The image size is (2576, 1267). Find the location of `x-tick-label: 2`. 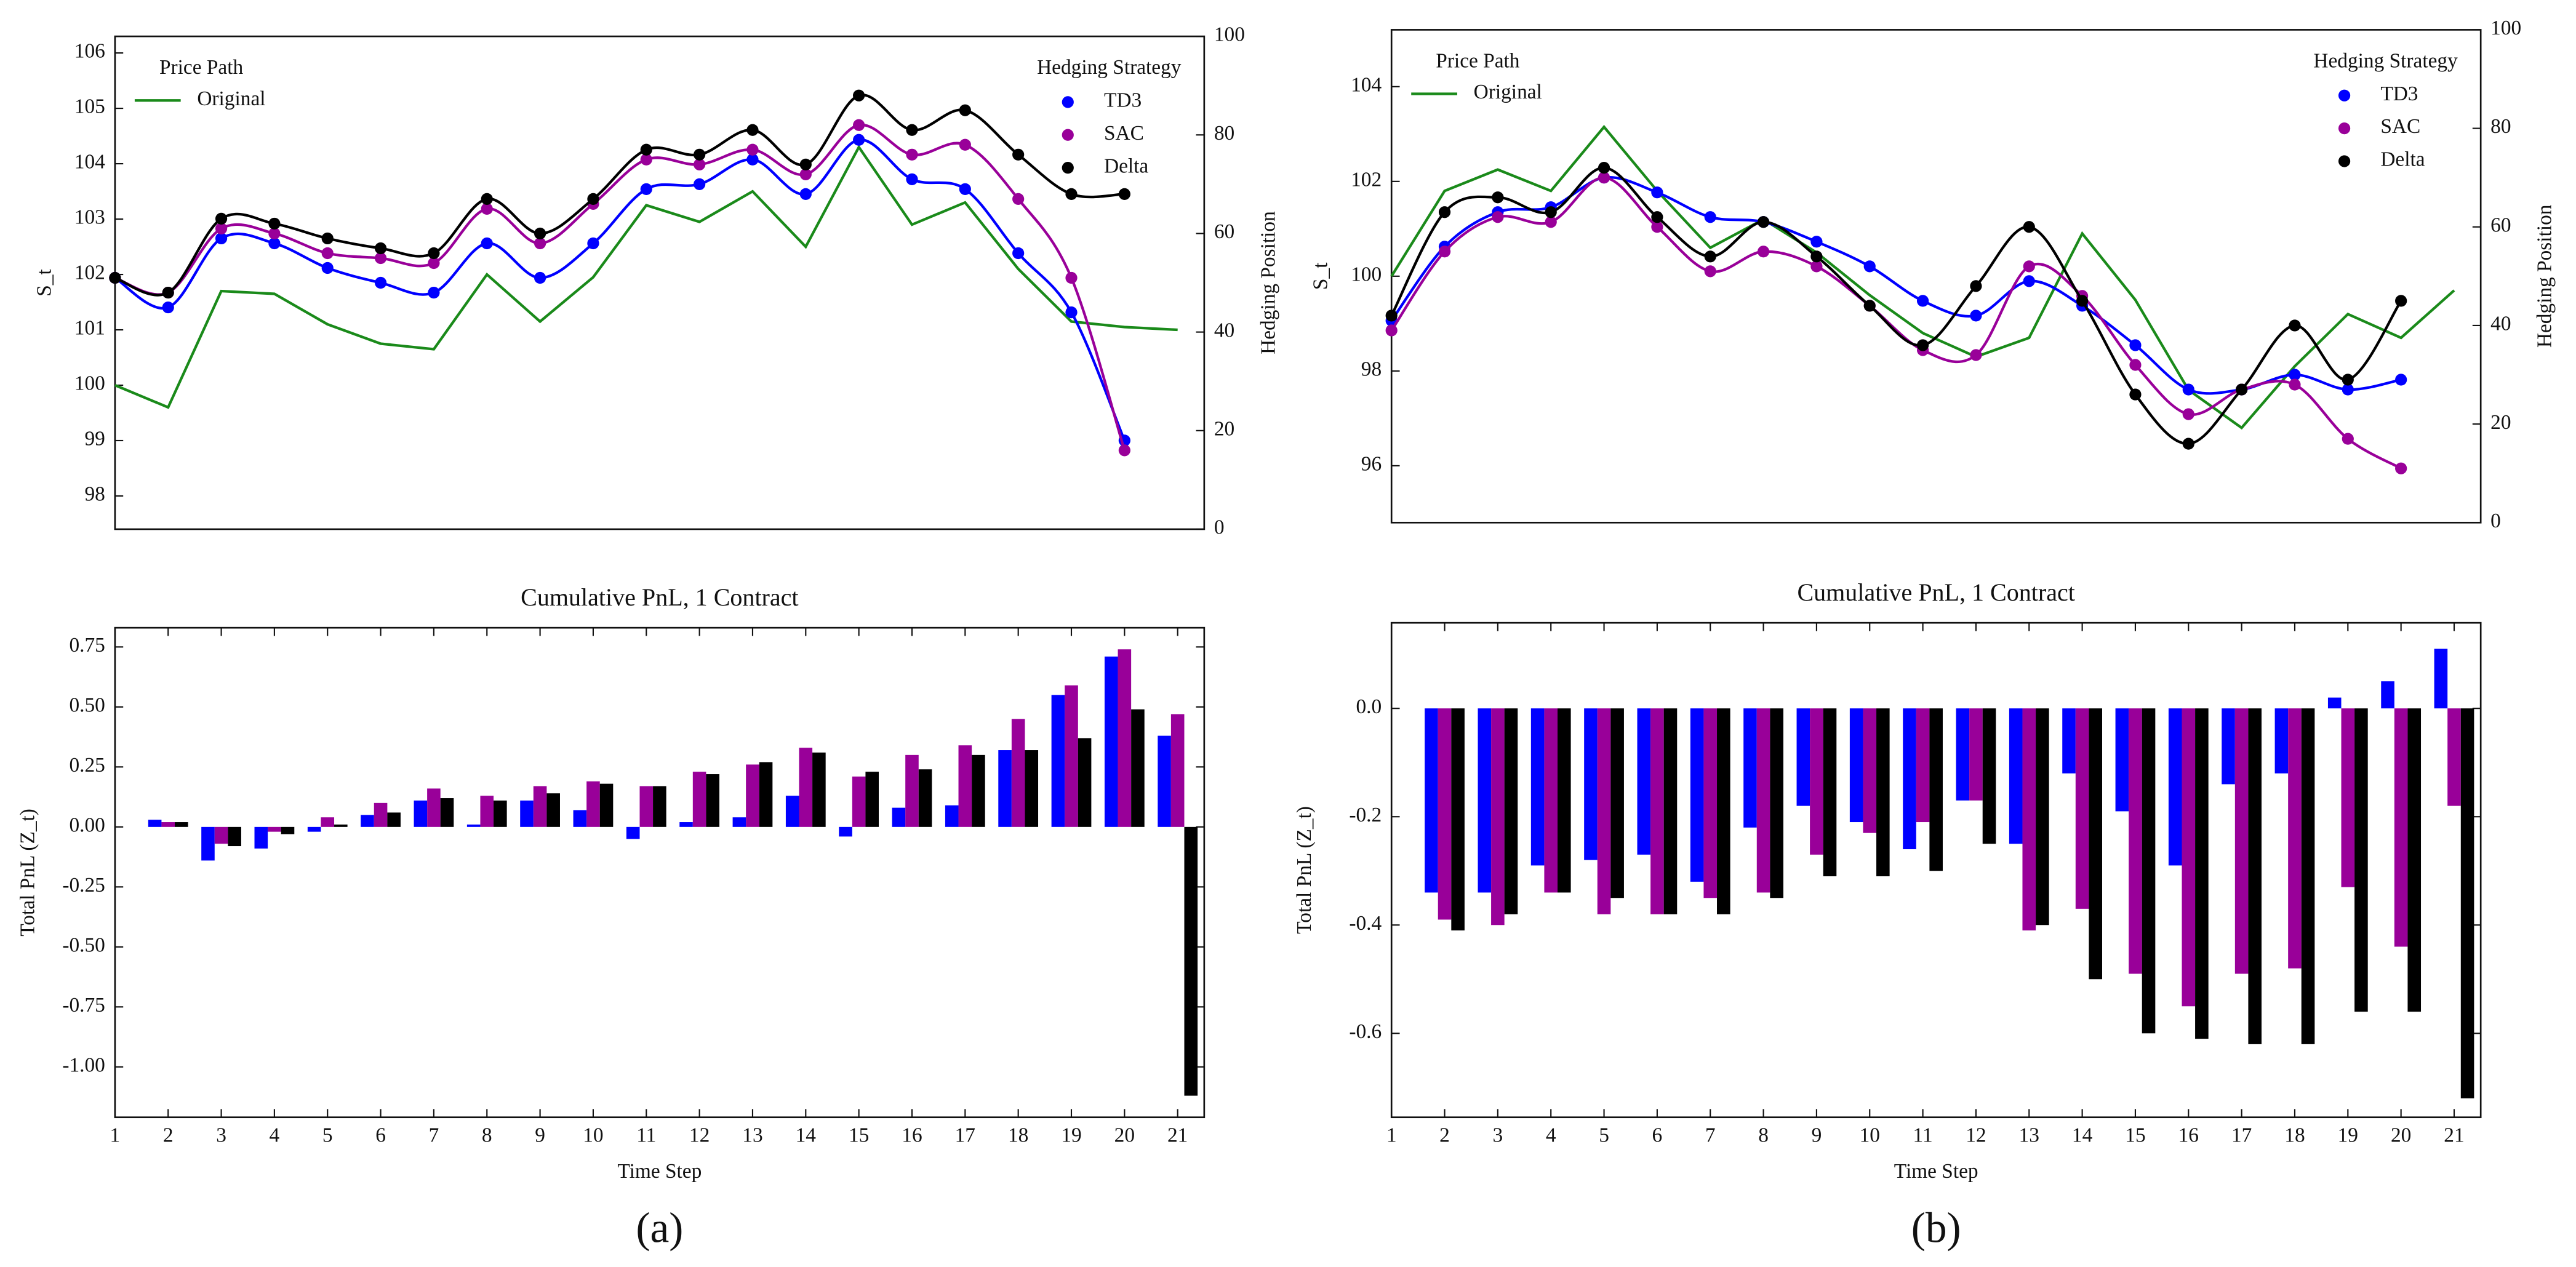

x-tick-label: 2 is located at coordinates (1444, 1135).